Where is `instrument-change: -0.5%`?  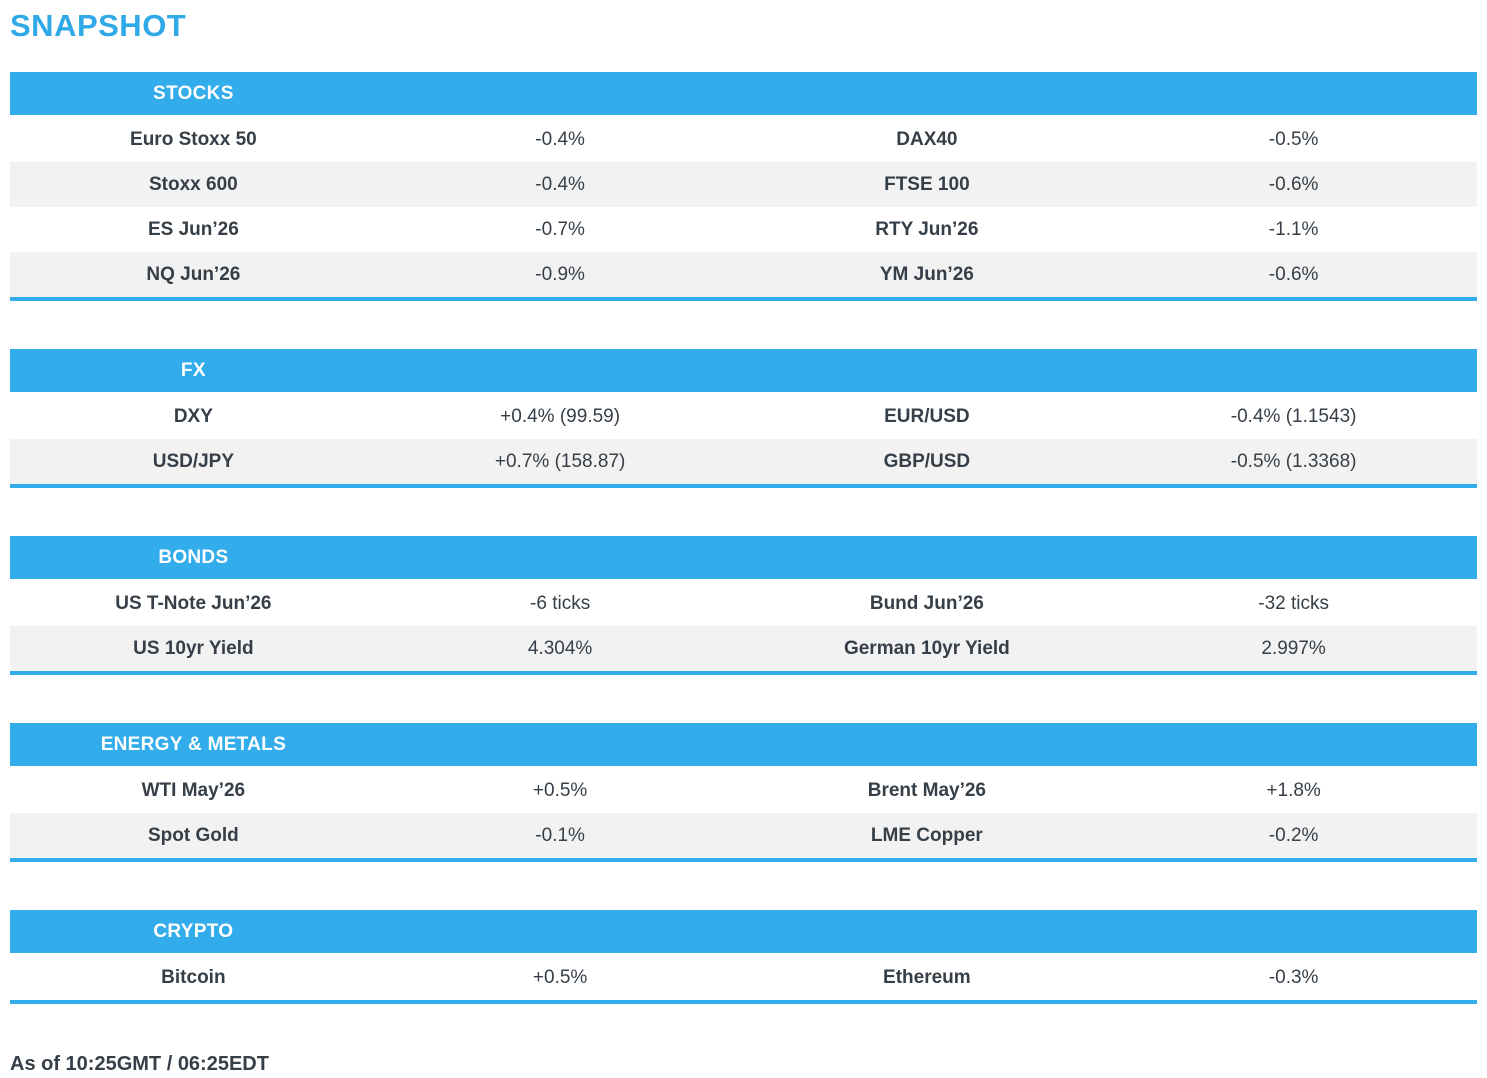 instrument-change: -0.5% is located at coordinates (1293, 139).